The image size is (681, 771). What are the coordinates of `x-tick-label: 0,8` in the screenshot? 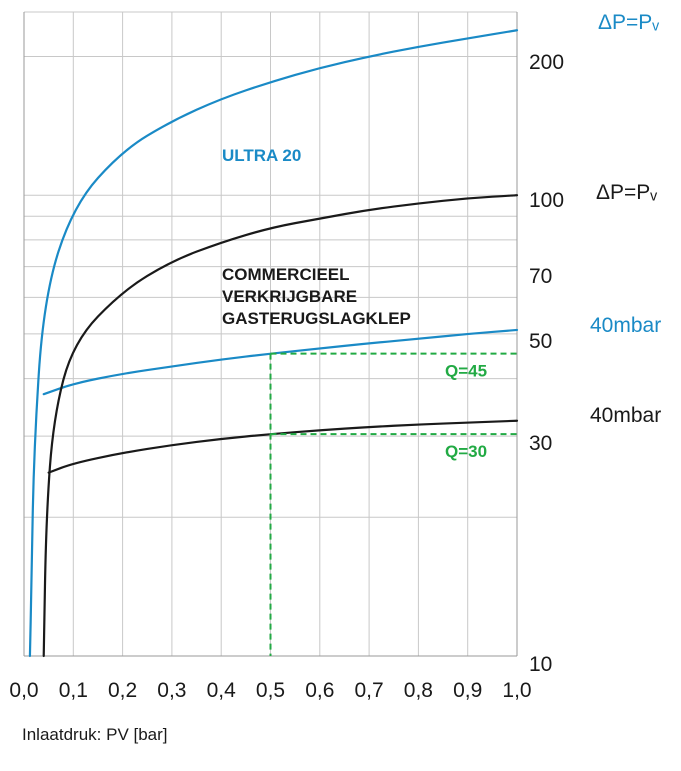 It's located at (418, 690).